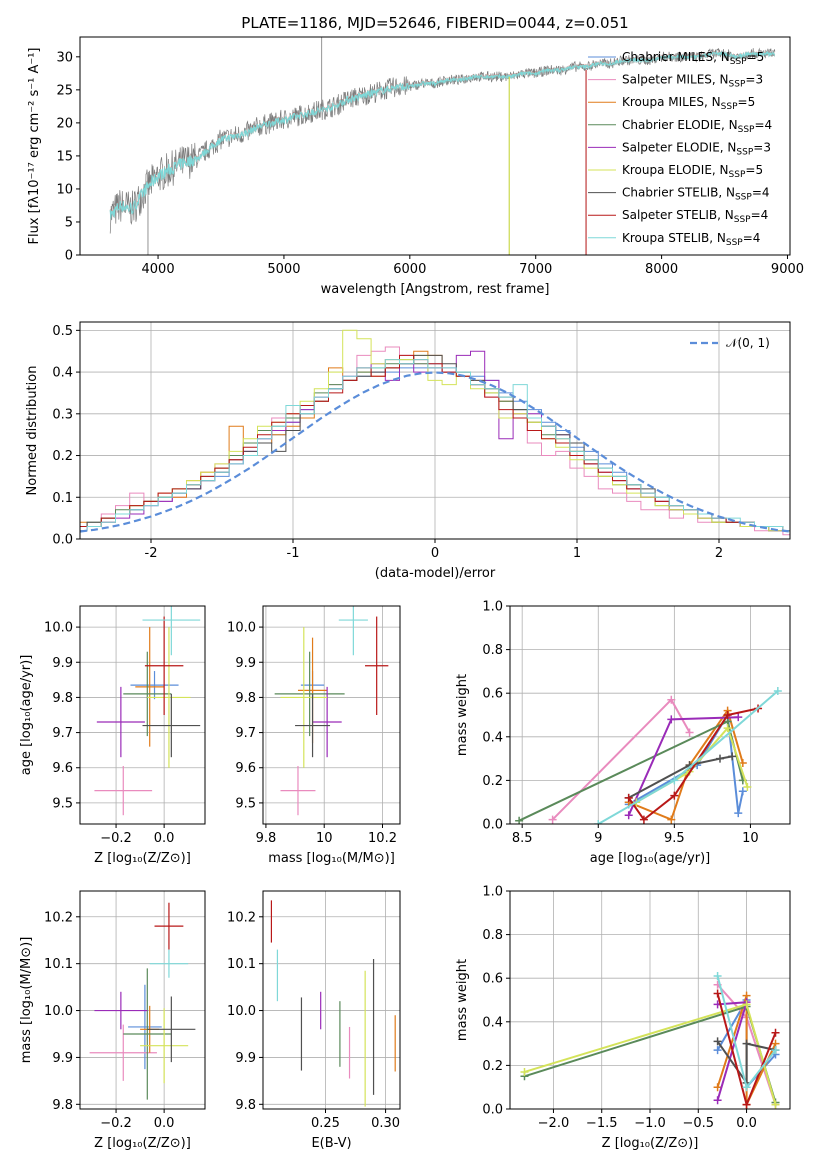  I want to click on panel-mass-vs-EBV: 0.25 0.30 9.8 9.9 10.0 10.1 10.2 E(B-V), so click(314, 1020).